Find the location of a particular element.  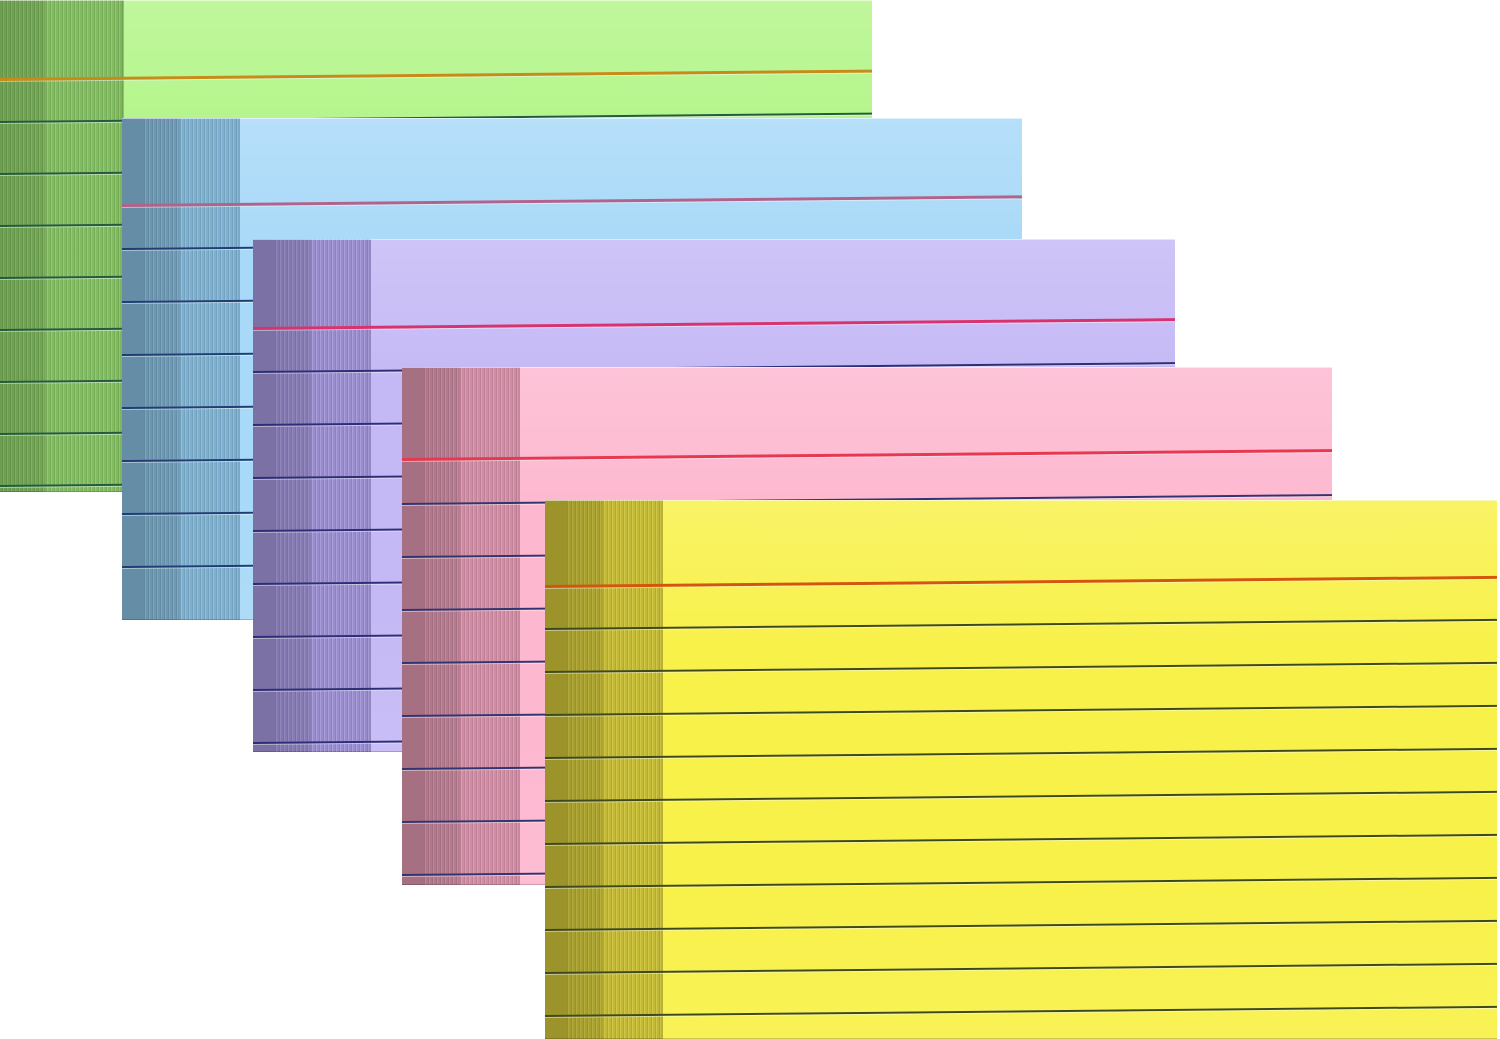

green-stack-edge-base is located at coordinates (62, 246).